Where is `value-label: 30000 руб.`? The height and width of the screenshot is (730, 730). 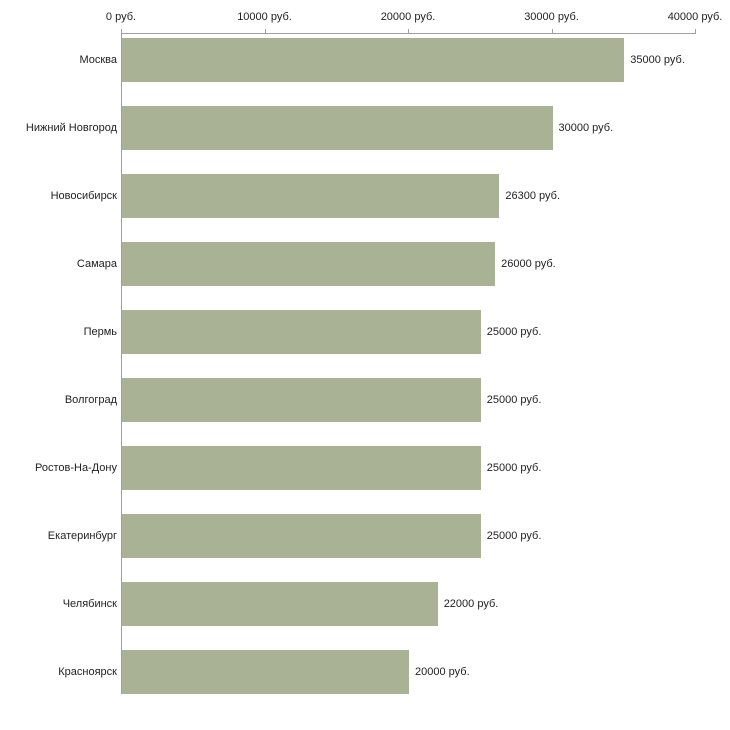
value-label: 30000 руб. is located at coordinates (586, 128).